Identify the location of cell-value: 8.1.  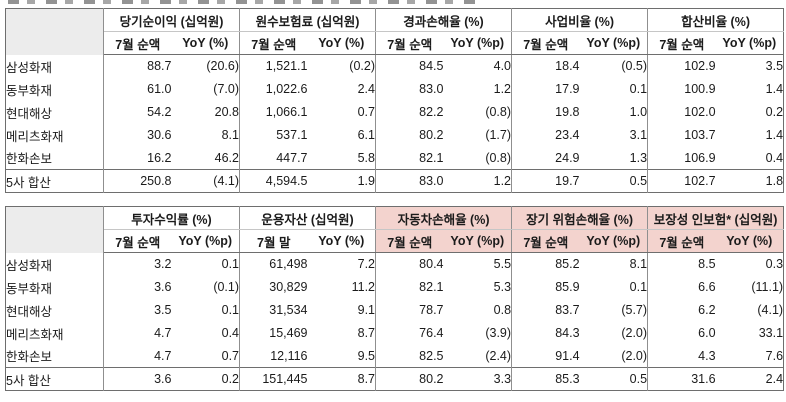
(638, 264).